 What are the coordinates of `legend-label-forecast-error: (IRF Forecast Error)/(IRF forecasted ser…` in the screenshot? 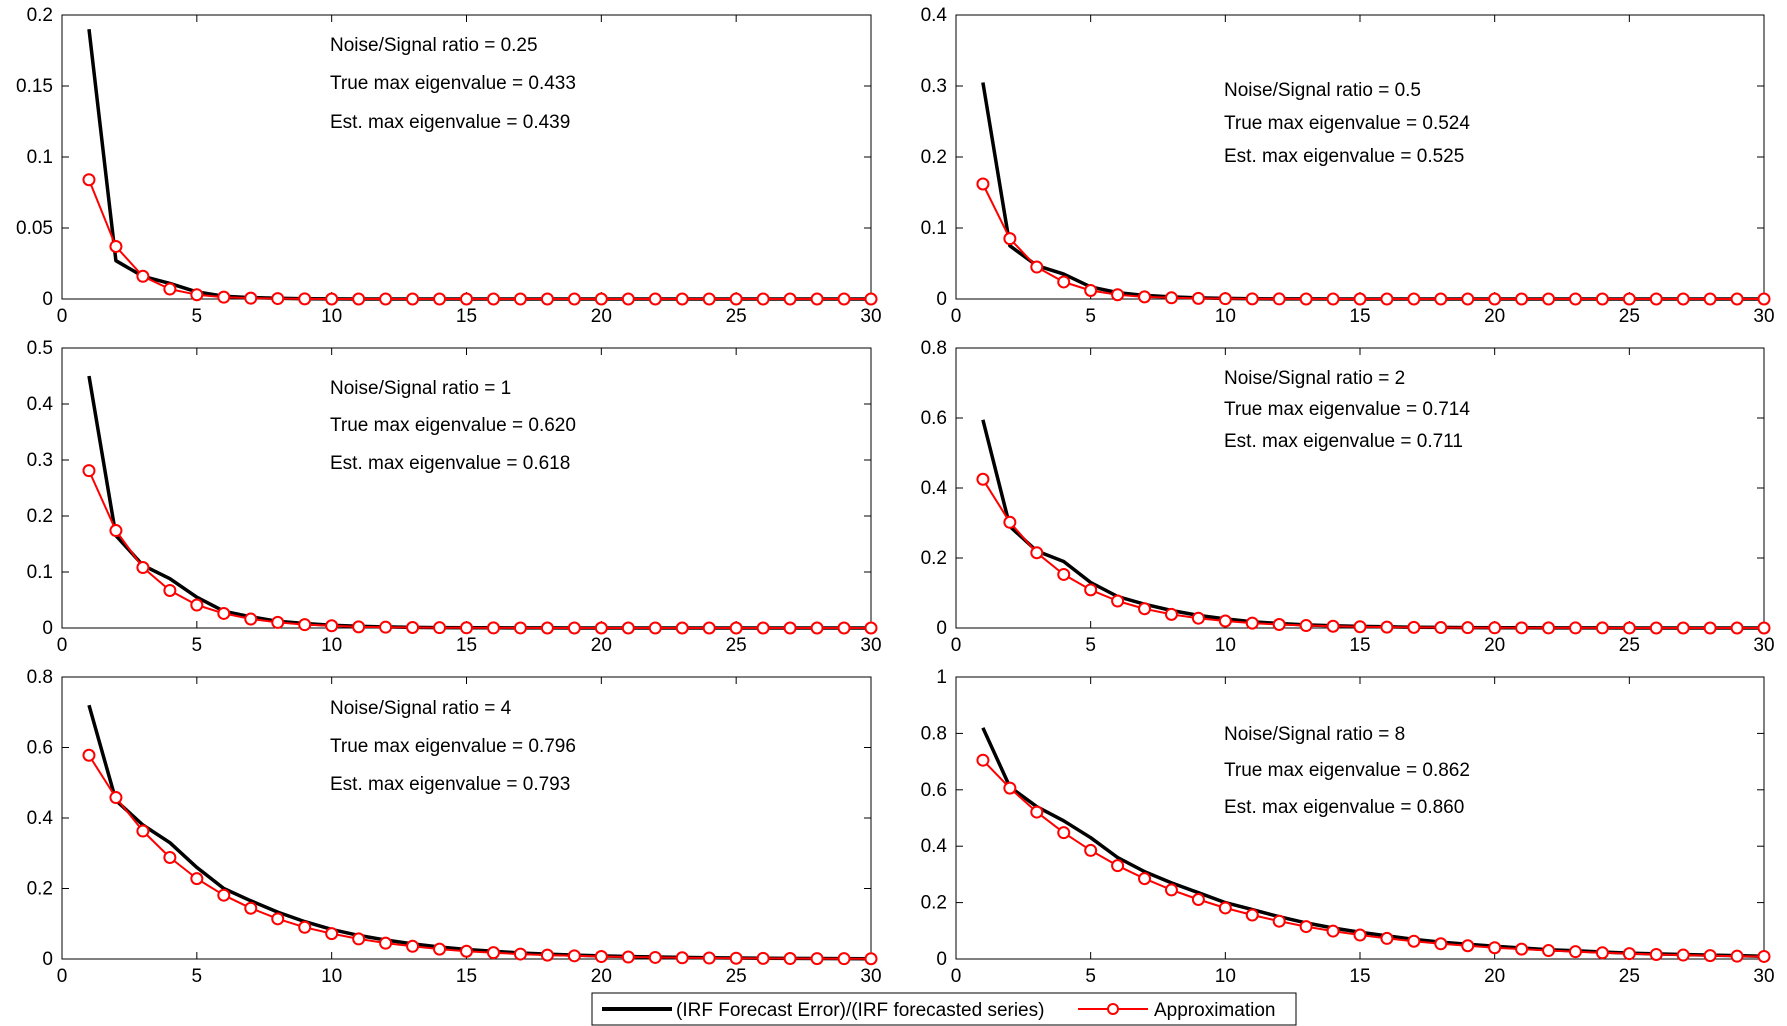 It's located at (860, 1010).